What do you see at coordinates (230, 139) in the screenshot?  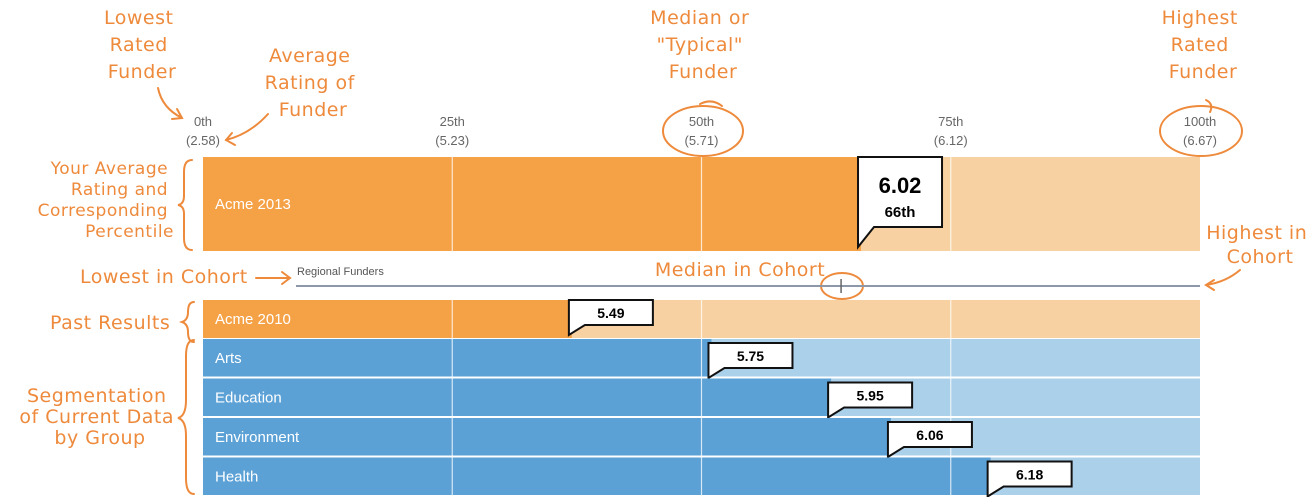 I see `average-rating-arrowhead` at bounding box center [230, 139].